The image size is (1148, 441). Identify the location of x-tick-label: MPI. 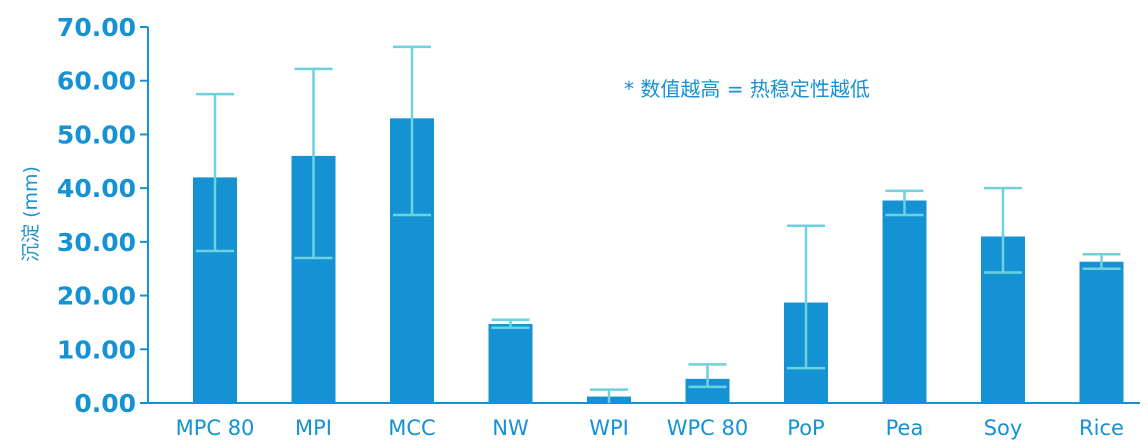
(313, 428).